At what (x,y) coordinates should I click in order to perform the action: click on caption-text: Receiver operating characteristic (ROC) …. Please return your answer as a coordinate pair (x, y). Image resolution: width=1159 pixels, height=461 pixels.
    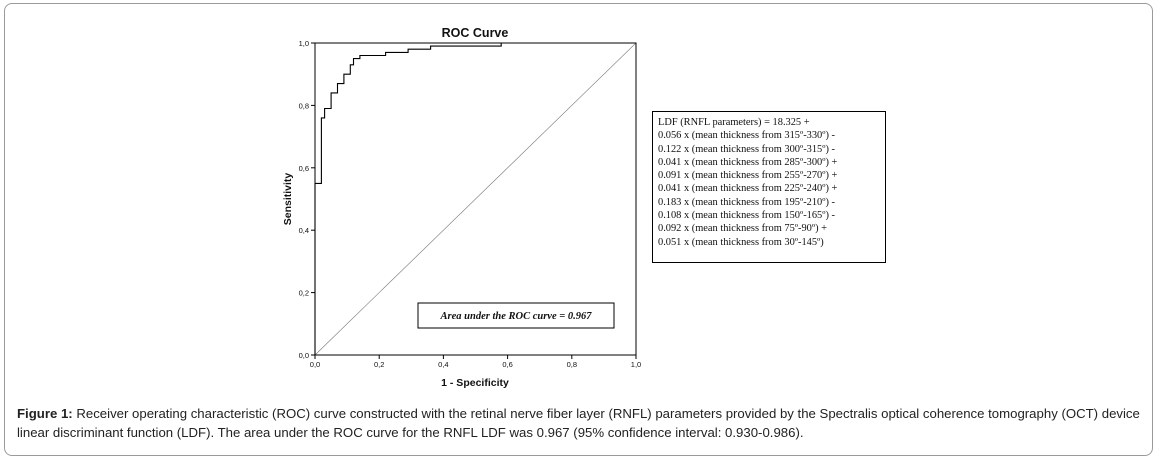
    Looking at the image, I should click on (578, 423).